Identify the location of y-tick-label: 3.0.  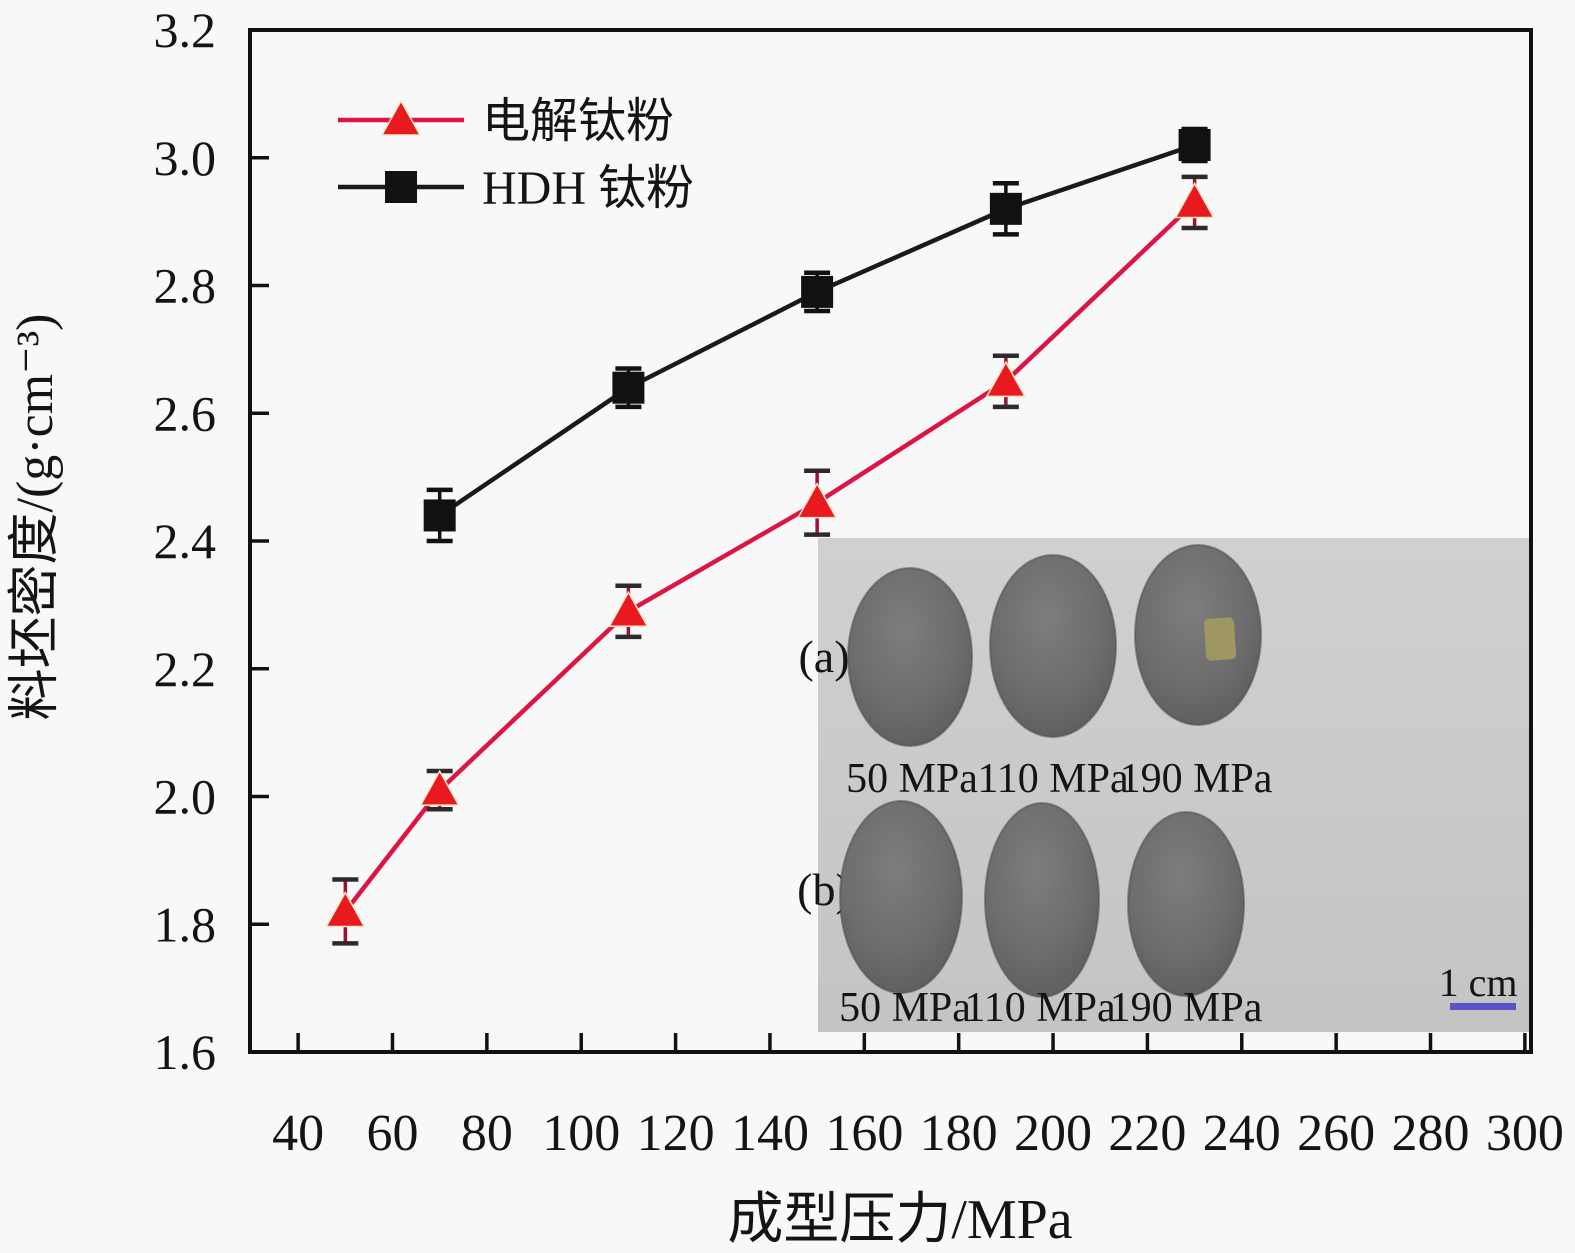
(185, 158).